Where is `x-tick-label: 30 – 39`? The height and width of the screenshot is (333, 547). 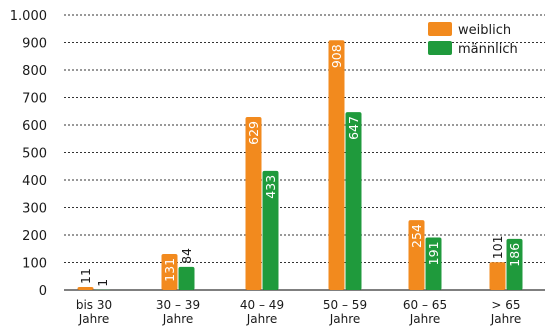
x-tick-label: 30 – 39 is located at coordinates (178, 305).